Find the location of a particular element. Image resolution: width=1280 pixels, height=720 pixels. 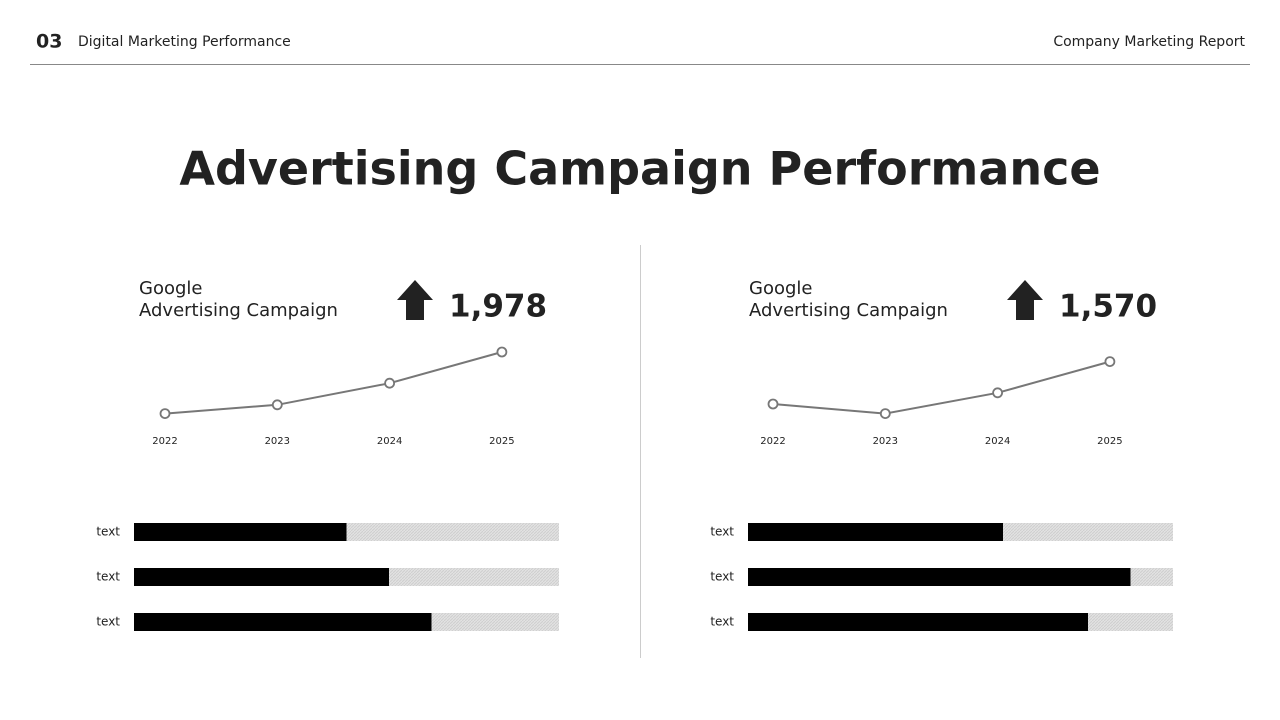

page-number: 03 is located at coordinates (49, 42).